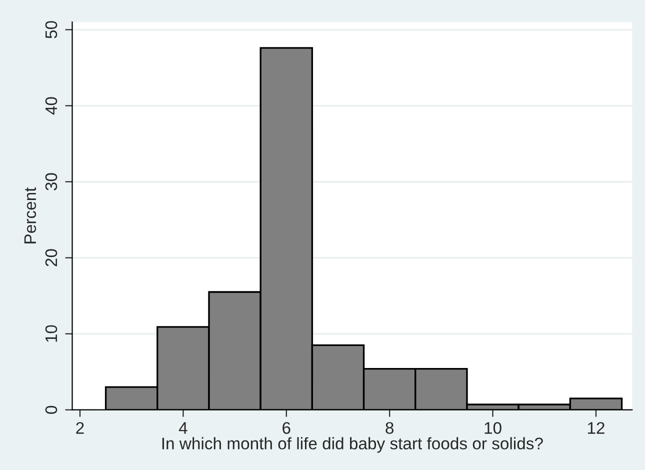 This screenshot has width=645, height=470. What do you see at coordinates (183, 428) in the screenshot?
I see `x-tick-label: 4` at bounding box center [183, 428].